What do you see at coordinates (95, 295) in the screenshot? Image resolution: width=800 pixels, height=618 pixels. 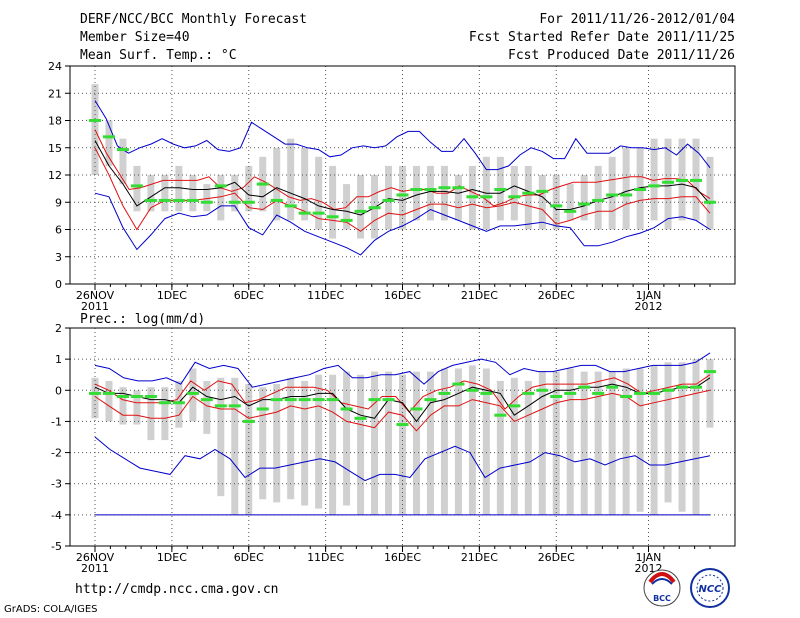 I see `x-tick-label: 26NOV` at bounding box center [95, 295].